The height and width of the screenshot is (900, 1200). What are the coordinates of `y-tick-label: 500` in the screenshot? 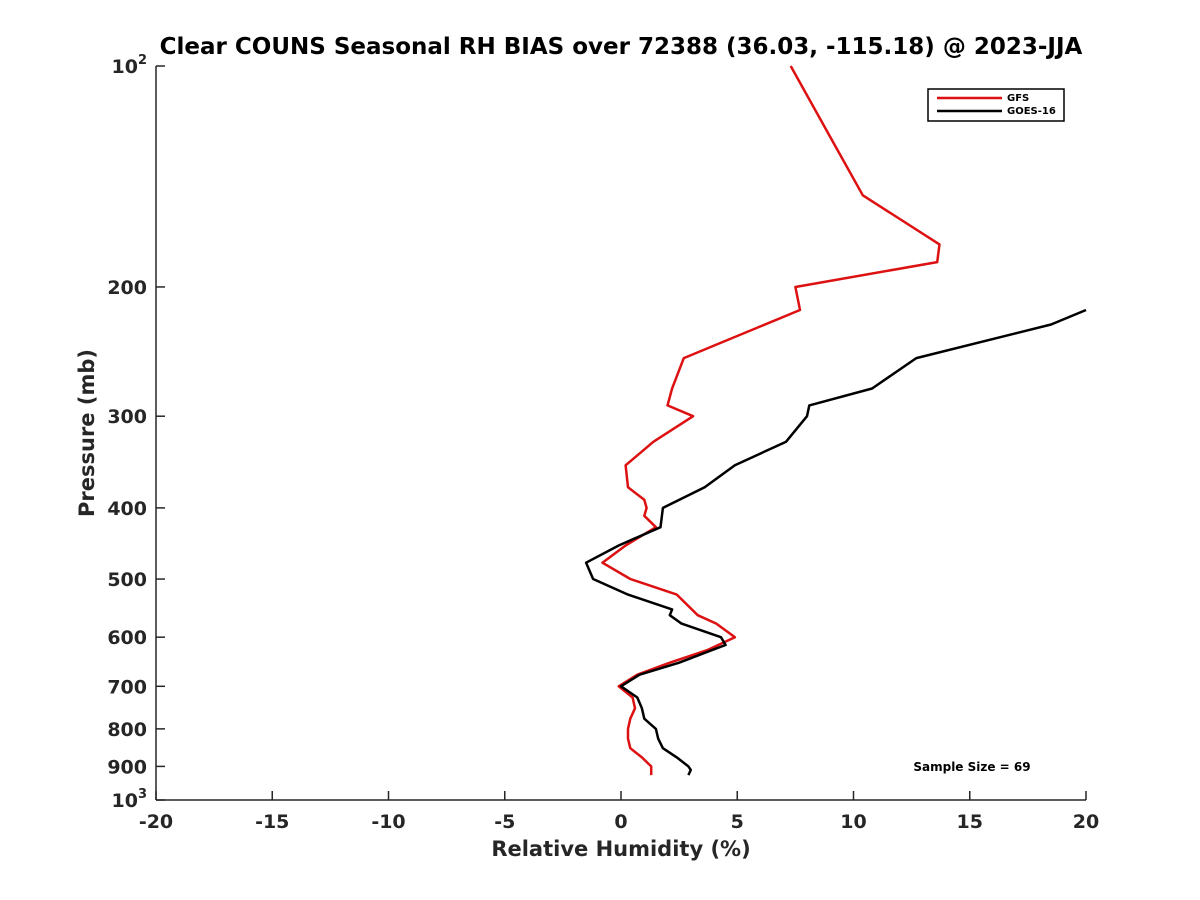 It's located at (127, 580).